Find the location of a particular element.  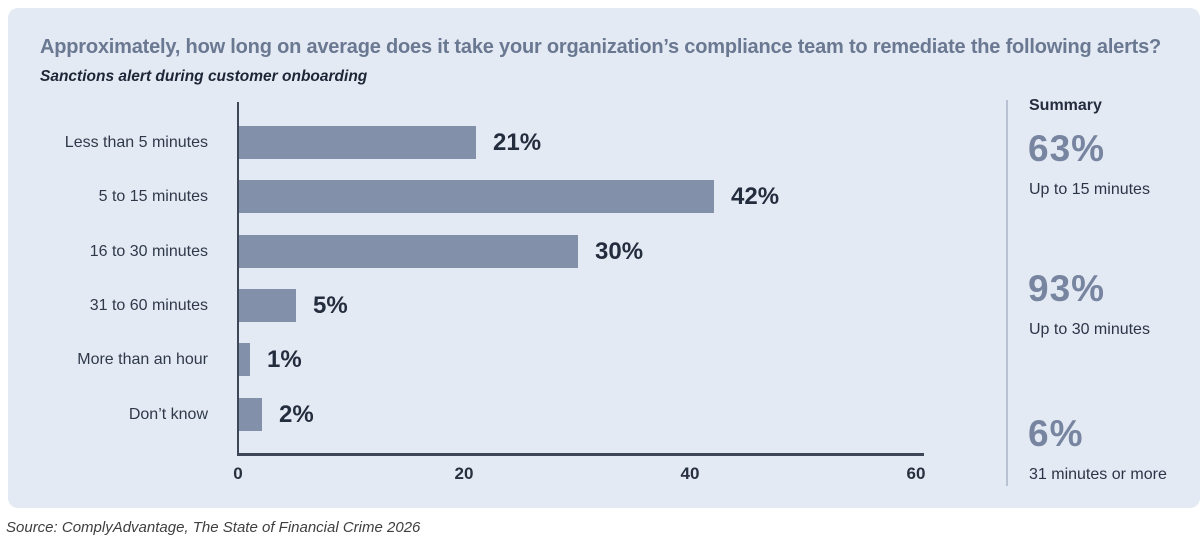

summary-item-label: 31 minutes or more is located at coordinates (1098, 474).